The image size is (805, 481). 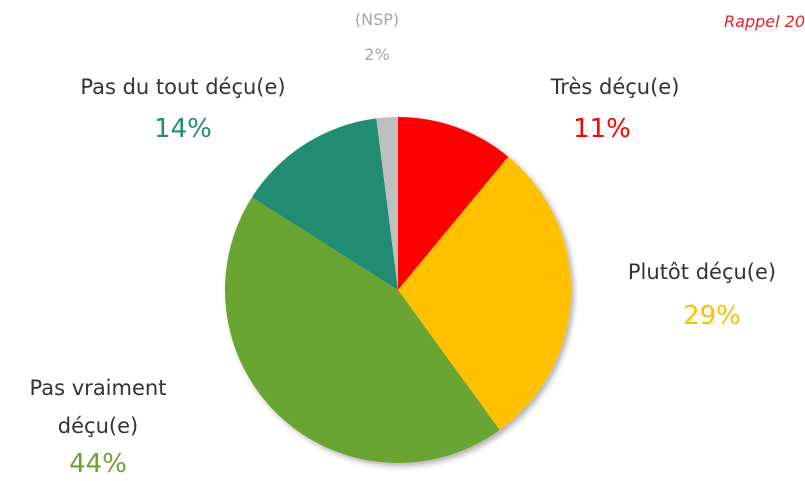 I want to click on value-label: 14%, so click(x=183, y=129).